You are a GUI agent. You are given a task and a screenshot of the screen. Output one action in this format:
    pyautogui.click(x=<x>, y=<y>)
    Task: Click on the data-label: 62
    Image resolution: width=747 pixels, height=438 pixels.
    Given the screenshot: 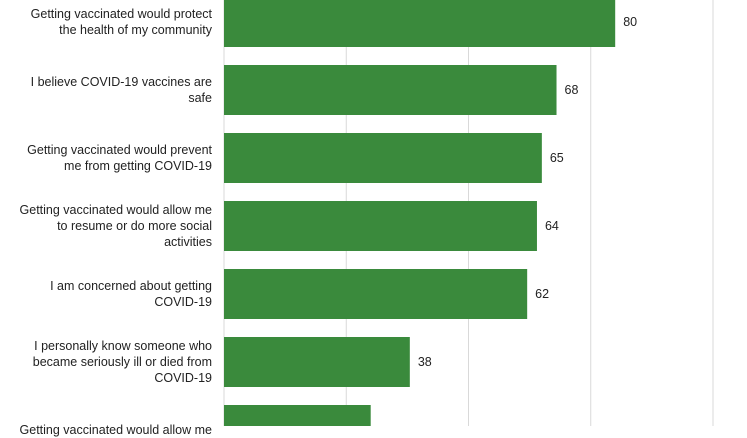 What is the action you would take?
    pyautogui.click(x=542, y=294)
    